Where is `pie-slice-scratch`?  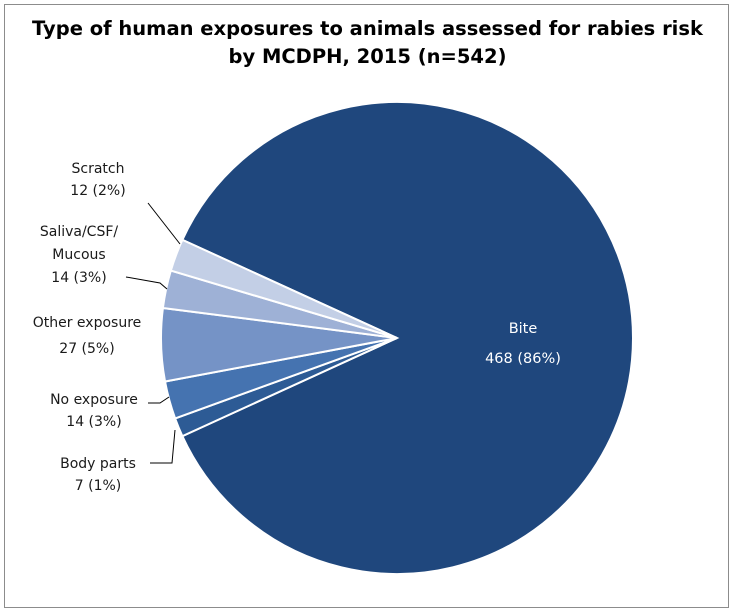
pie-slice-scratch is located at coordinates (283, 288).